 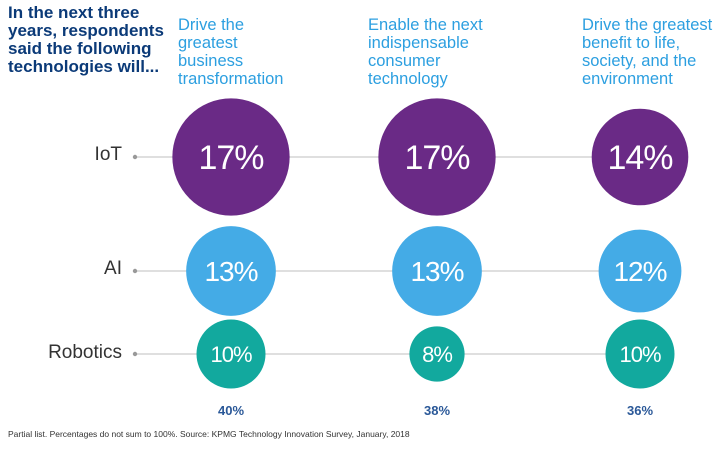 I want to click on row-label-iot: IoT, so click(x=108, y=154).